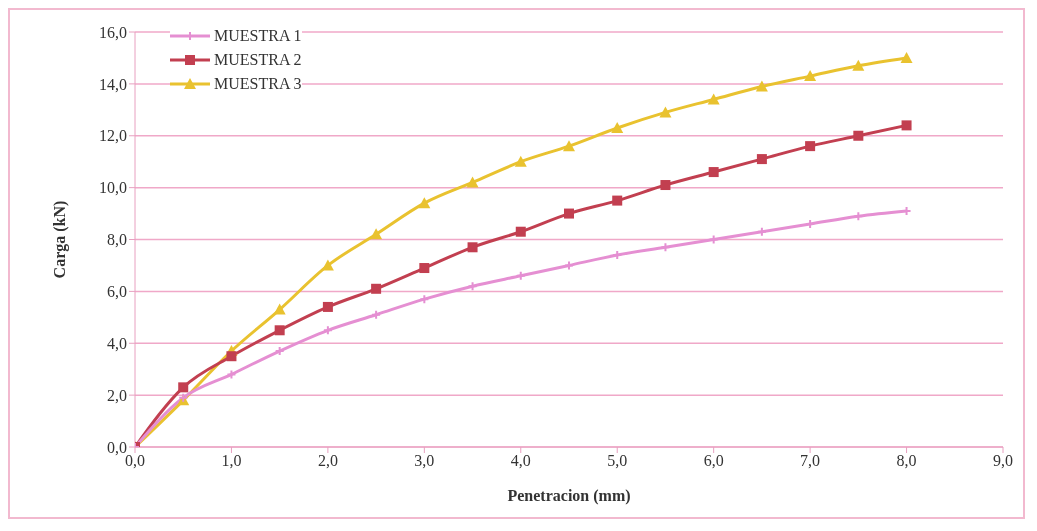 The height and width of the screenshot is (531, 1037). Describe the element at coordinates (117, 447) in the screenshot. I see `y-tick-label: 0,0` at that location.